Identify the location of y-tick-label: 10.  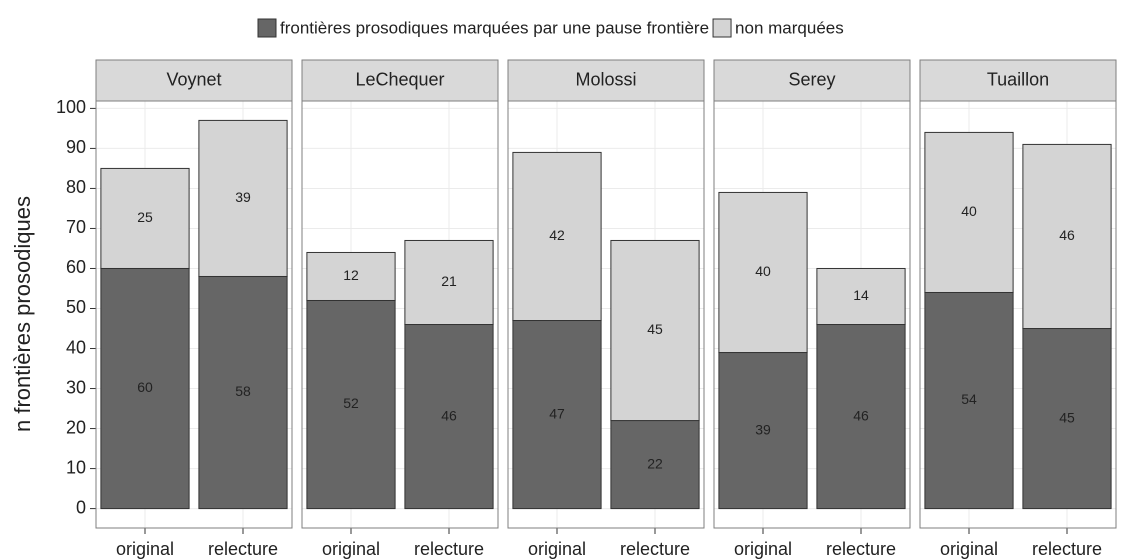
(76, 467).